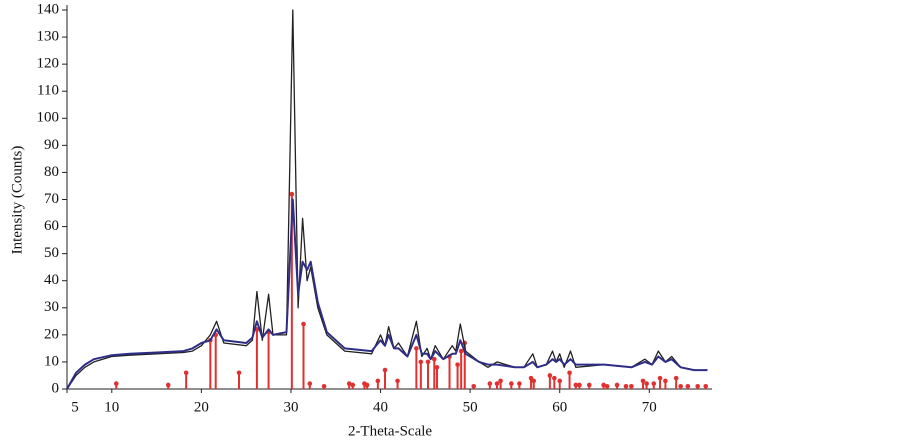 The image size is (902, 442). Describe the element at coordinates (470, 407) in the screenshot. I see `x-tick-label: 50` at that location.